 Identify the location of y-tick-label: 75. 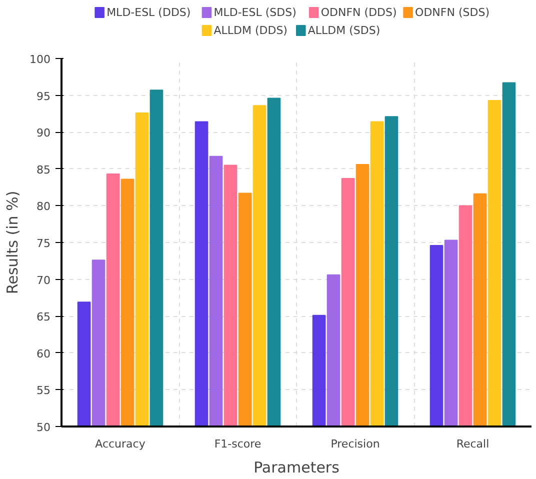
(43, 243).